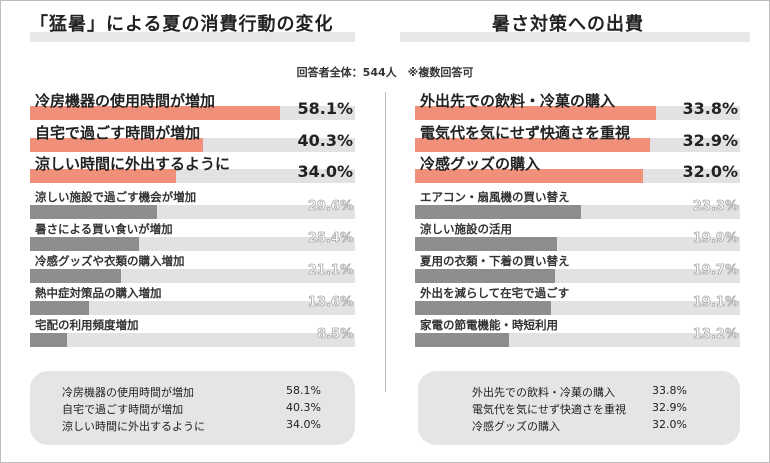 This screenshot has width=770, height=463. I want to click on summary-value: 34.0%, so click(303, 424).